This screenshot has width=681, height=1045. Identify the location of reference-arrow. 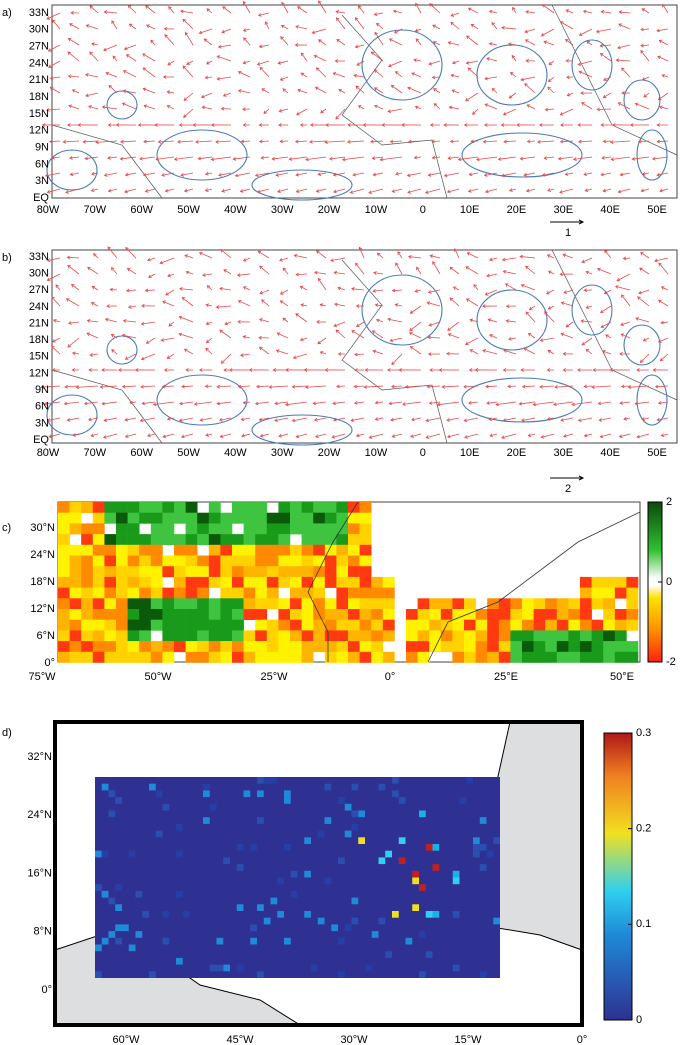
(567, 222).